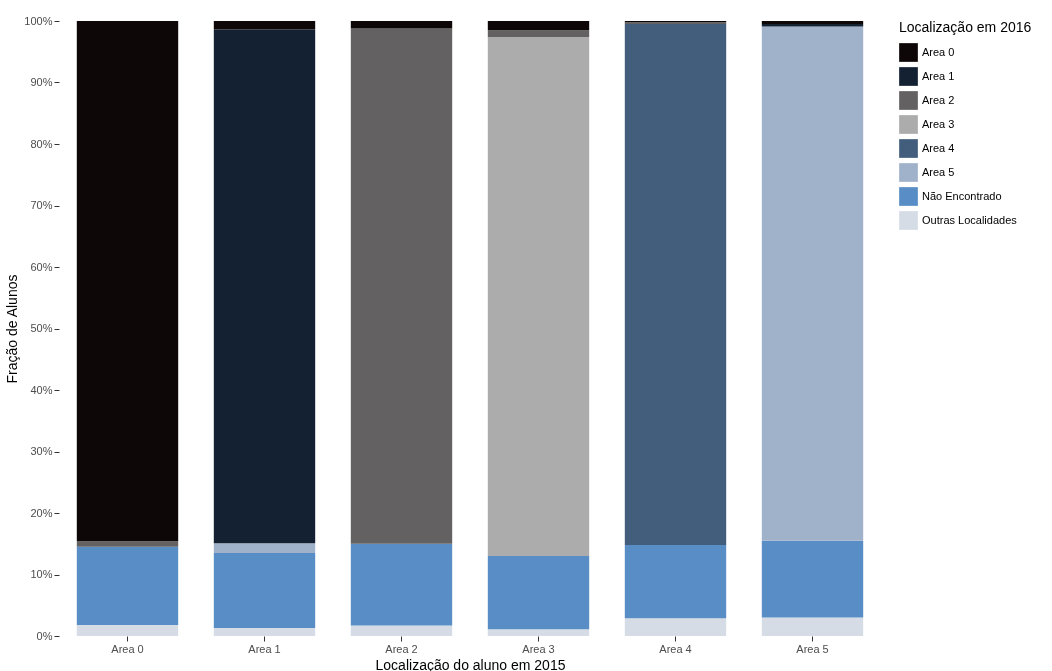 Image resolution: width=1052 pixels, height=671 pixels. I want to click on y-tick-label: 90%, so click(41, 82).